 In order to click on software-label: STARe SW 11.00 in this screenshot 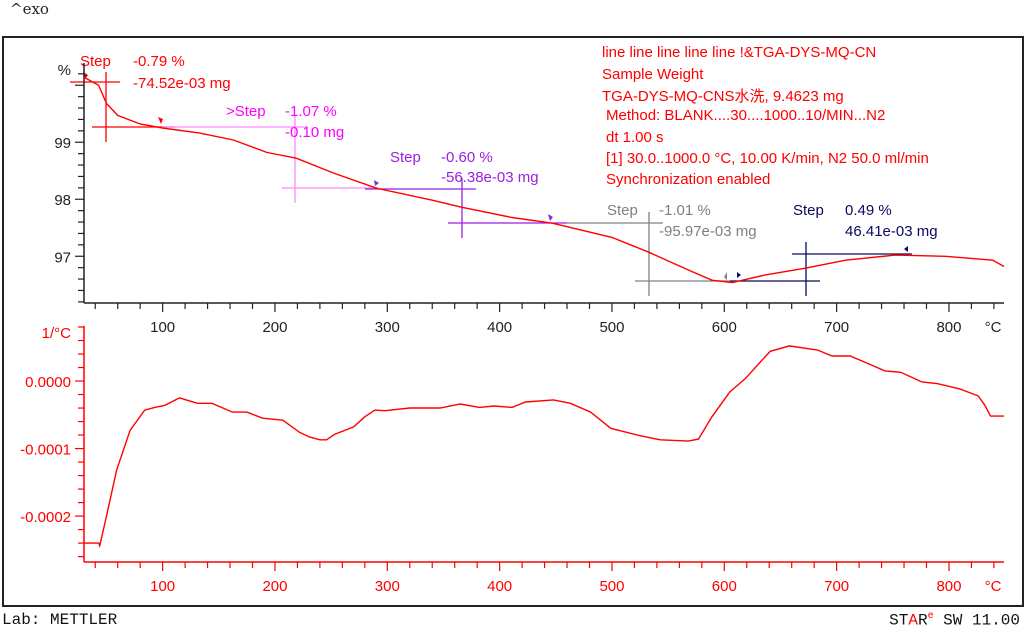, I will do `click(954, 620)`.